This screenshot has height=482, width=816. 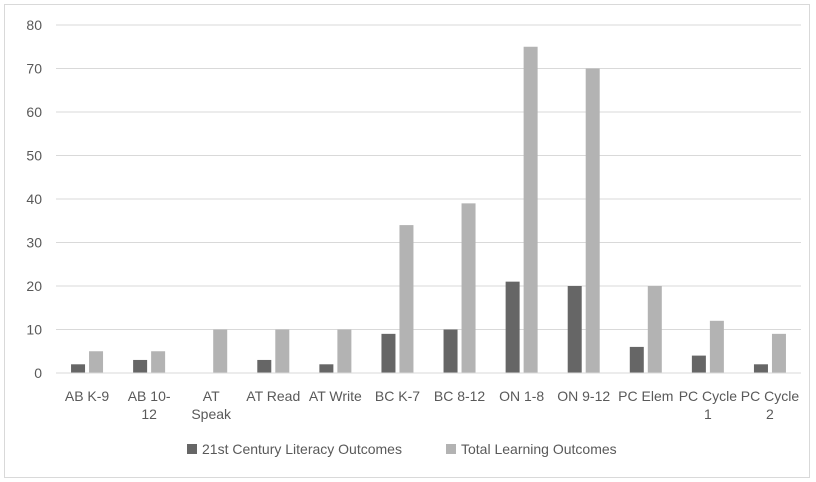 What do you see at coordinates (87, 396) in the screenshot?
I see `x-tick-label: AB K-9` at bounding box center [87, 396].